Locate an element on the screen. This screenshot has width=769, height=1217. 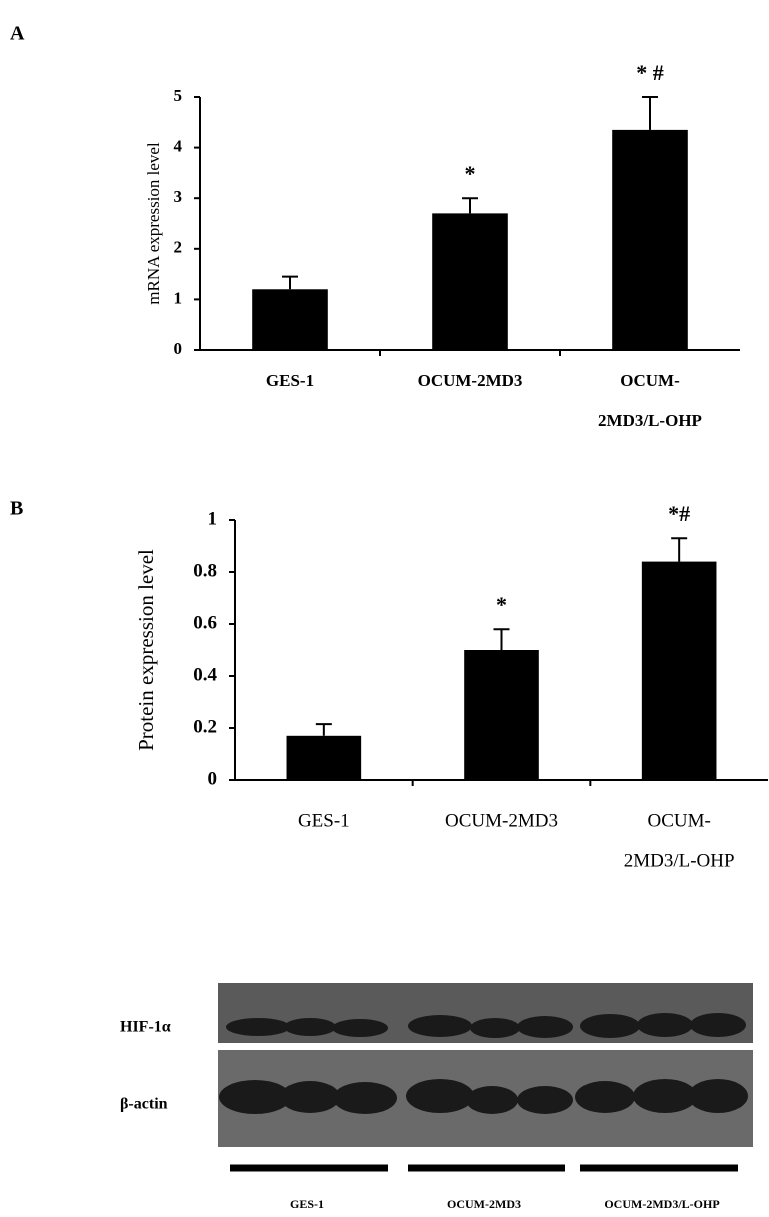
blot-group-label: GES-1 is located at coordinates (307, 1204).